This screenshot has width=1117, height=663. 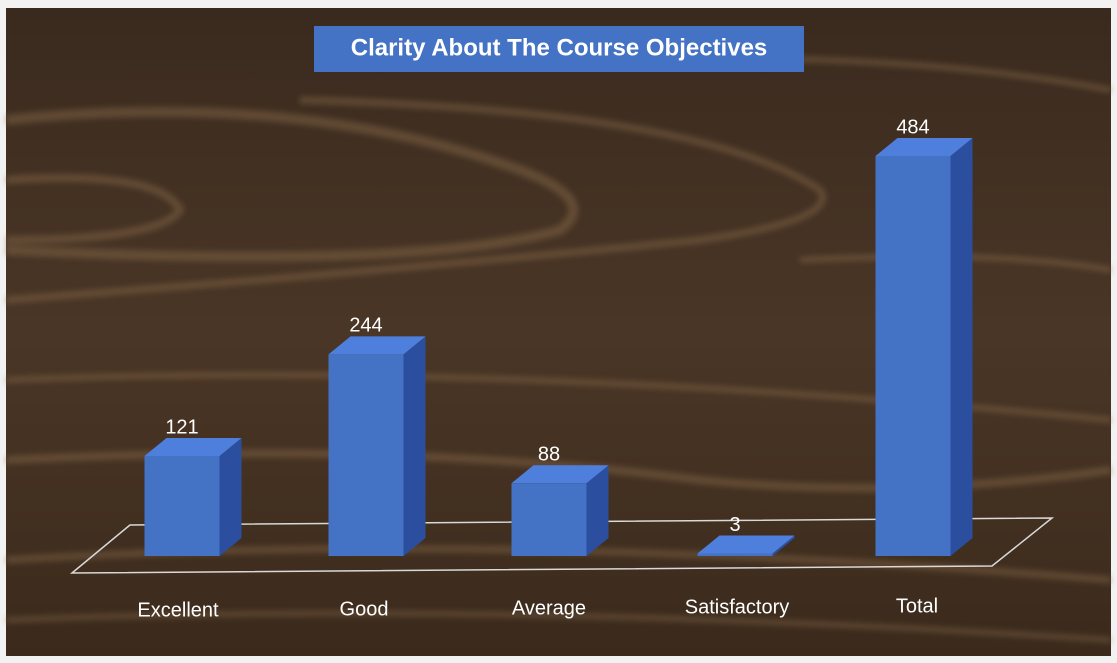 What do you see at coordinates (549, 608) in the screenshot?
I see `x-tick-label: Average` at bounding box center [549, 608].